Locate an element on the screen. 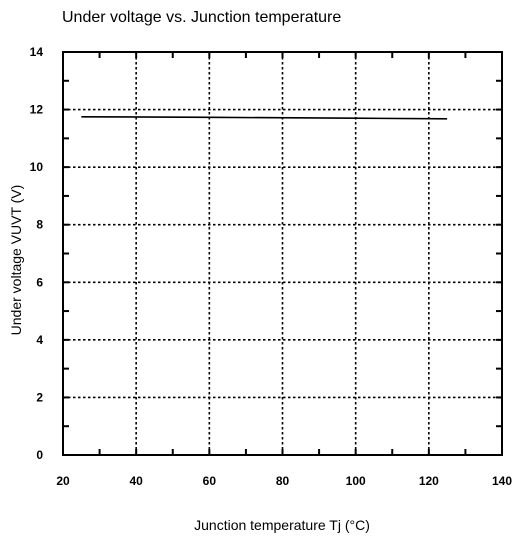 Image resolution: width=516 pixels, height=541 pixels. x-tick-labels: 20 40 60 80 100 120 140 is located at coordinates (284, 481).